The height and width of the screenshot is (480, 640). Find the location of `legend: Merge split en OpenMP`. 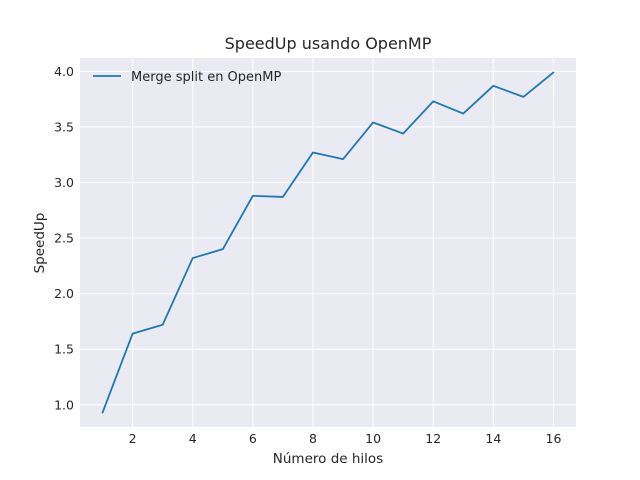

legend: Merge split en OpenMP is located at coordinates (187, 77).